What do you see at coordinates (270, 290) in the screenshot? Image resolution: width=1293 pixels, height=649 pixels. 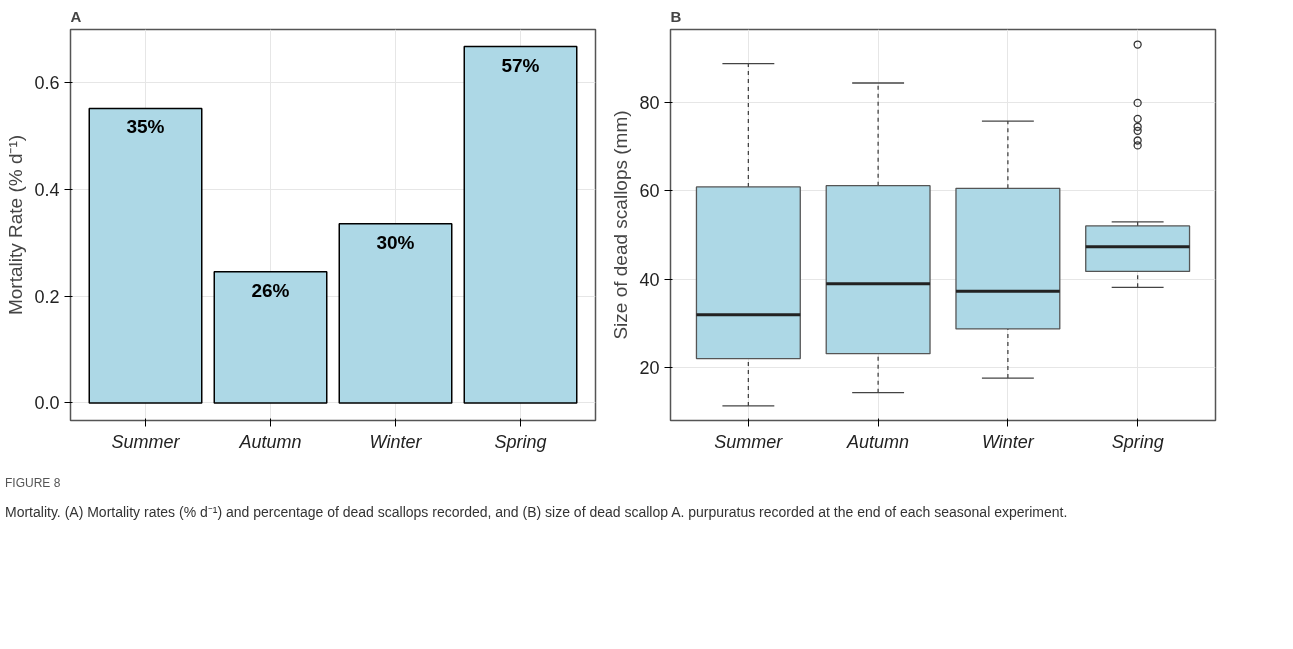 I see `annotation: 26%` at bounding box center [270, 290].